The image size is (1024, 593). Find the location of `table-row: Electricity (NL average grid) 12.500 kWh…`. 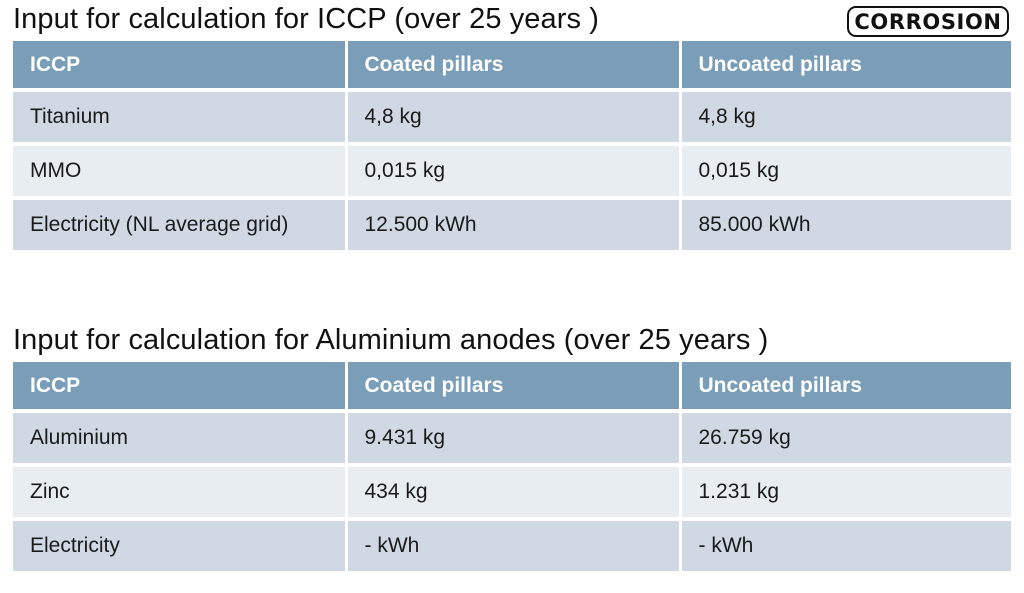

table-row: Electricity (NL average grid) 12.500 kWh… is located at coordinates (512, 226).